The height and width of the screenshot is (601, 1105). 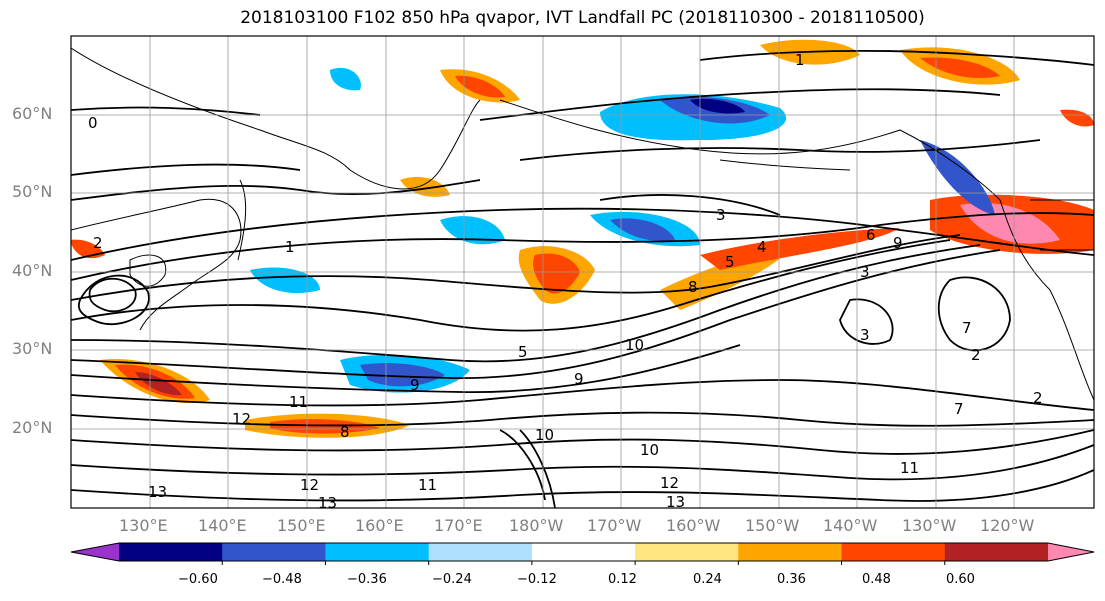 I want to click on lat-label-40n: 40°N, so click(x=32, y=270).